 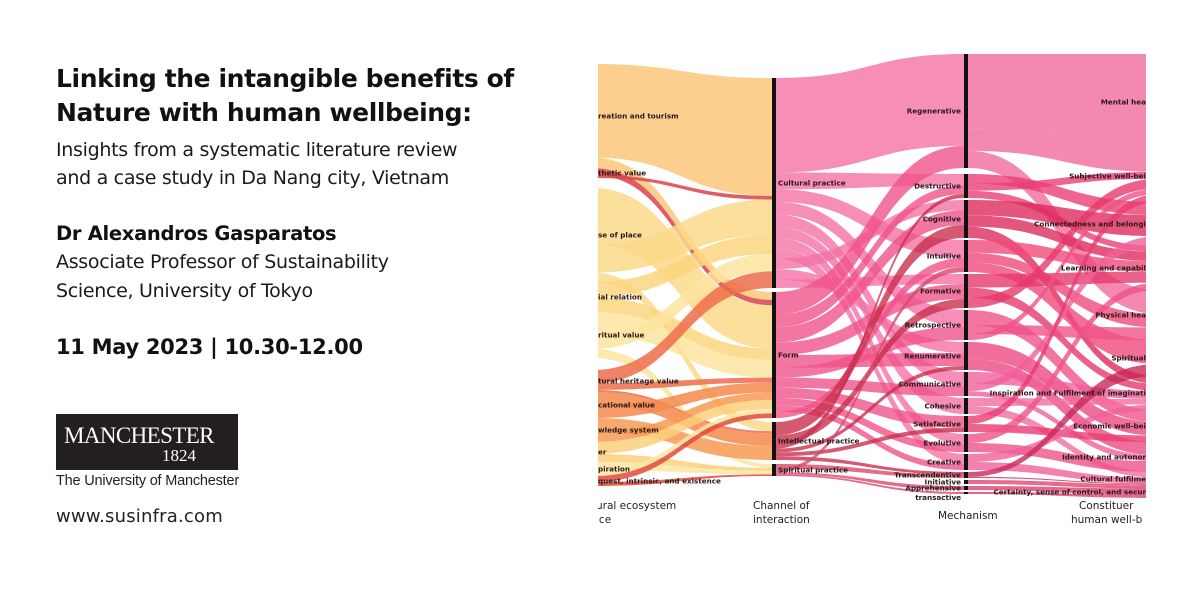 What do you see at coordinates (147, 442) in the screenshot?
I see `university-logo: MANCHESTER 1824` at bounding box center [147, 442].